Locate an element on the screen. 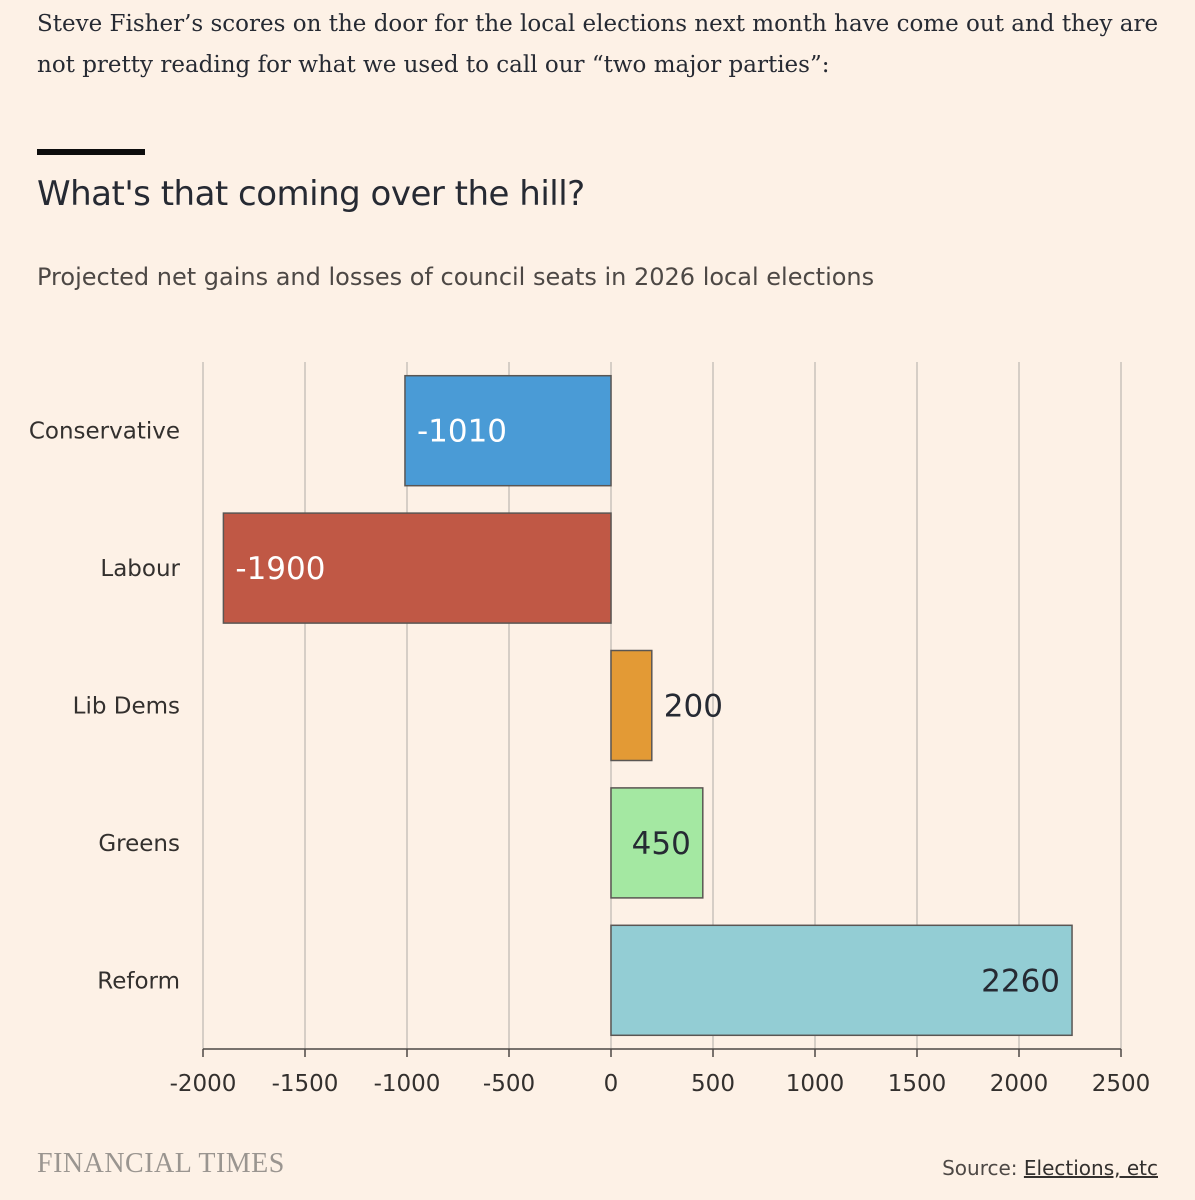  source-note: Source: Elections, etc is located at coordinates (1050, 1168).